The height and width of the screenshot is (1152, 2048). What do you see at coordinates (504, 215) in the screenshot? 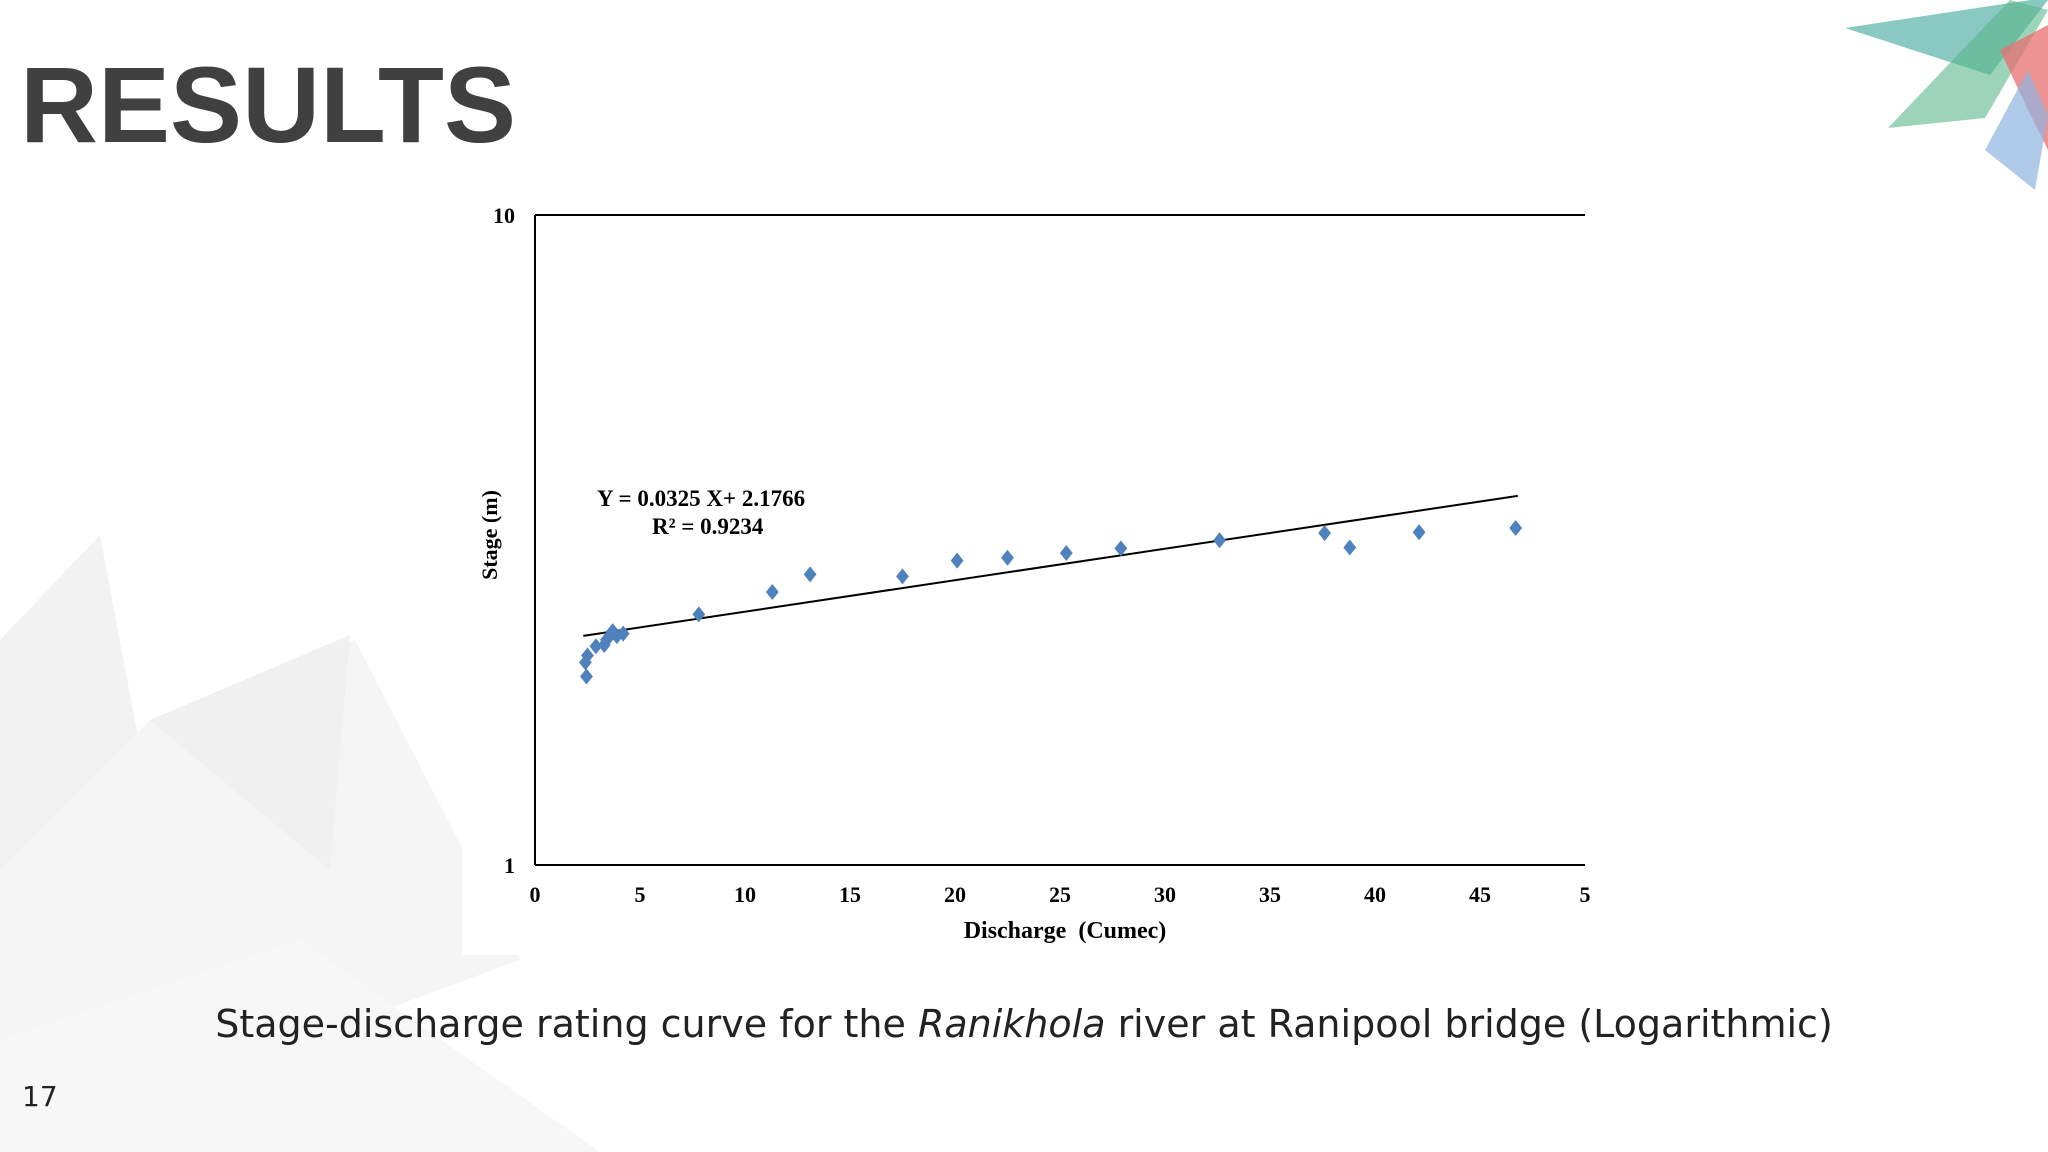
I see `y-tick-label: 10` at bounding box center [504, 215].